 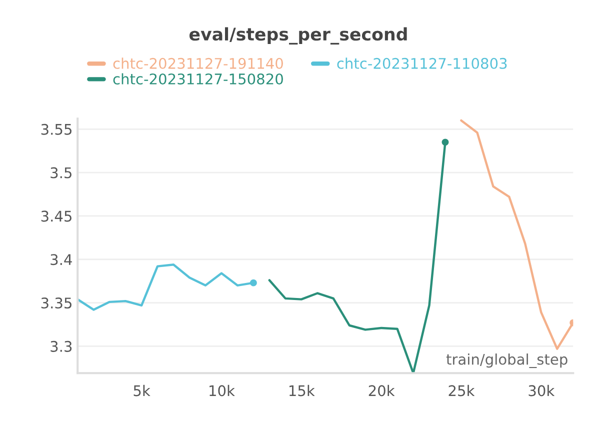 I want to click on y-tick-label: 3.35, so click(x=56, y=303).